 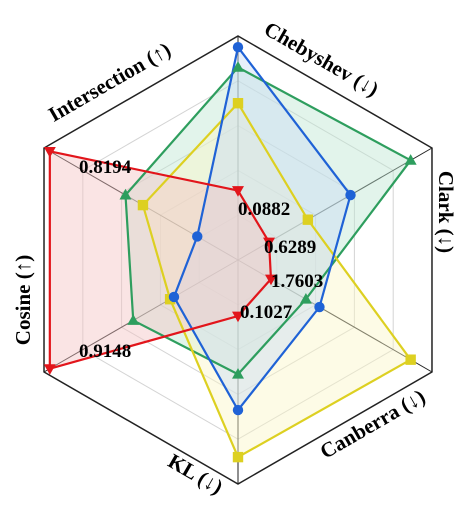 I want to click on axis-label-clark: Clark (↓), so click(x=446, y=212).